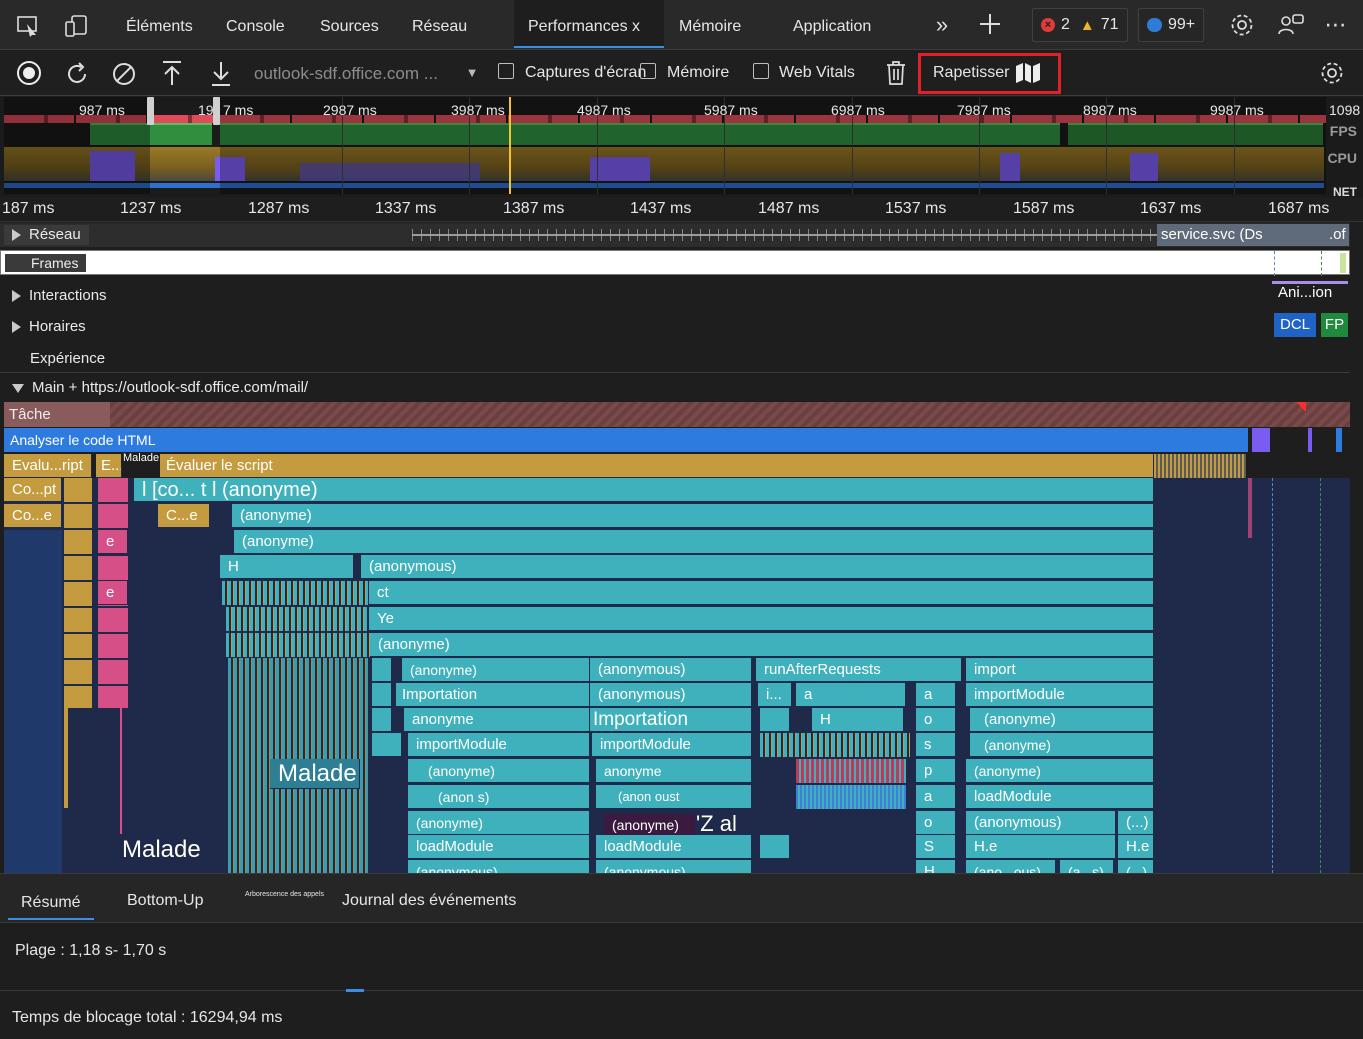 This screenshot has height=1039, width=1363. Describe the element at coordinates (33, 516) in the screenshot. I see `flame-frame: Co...e` at that location.